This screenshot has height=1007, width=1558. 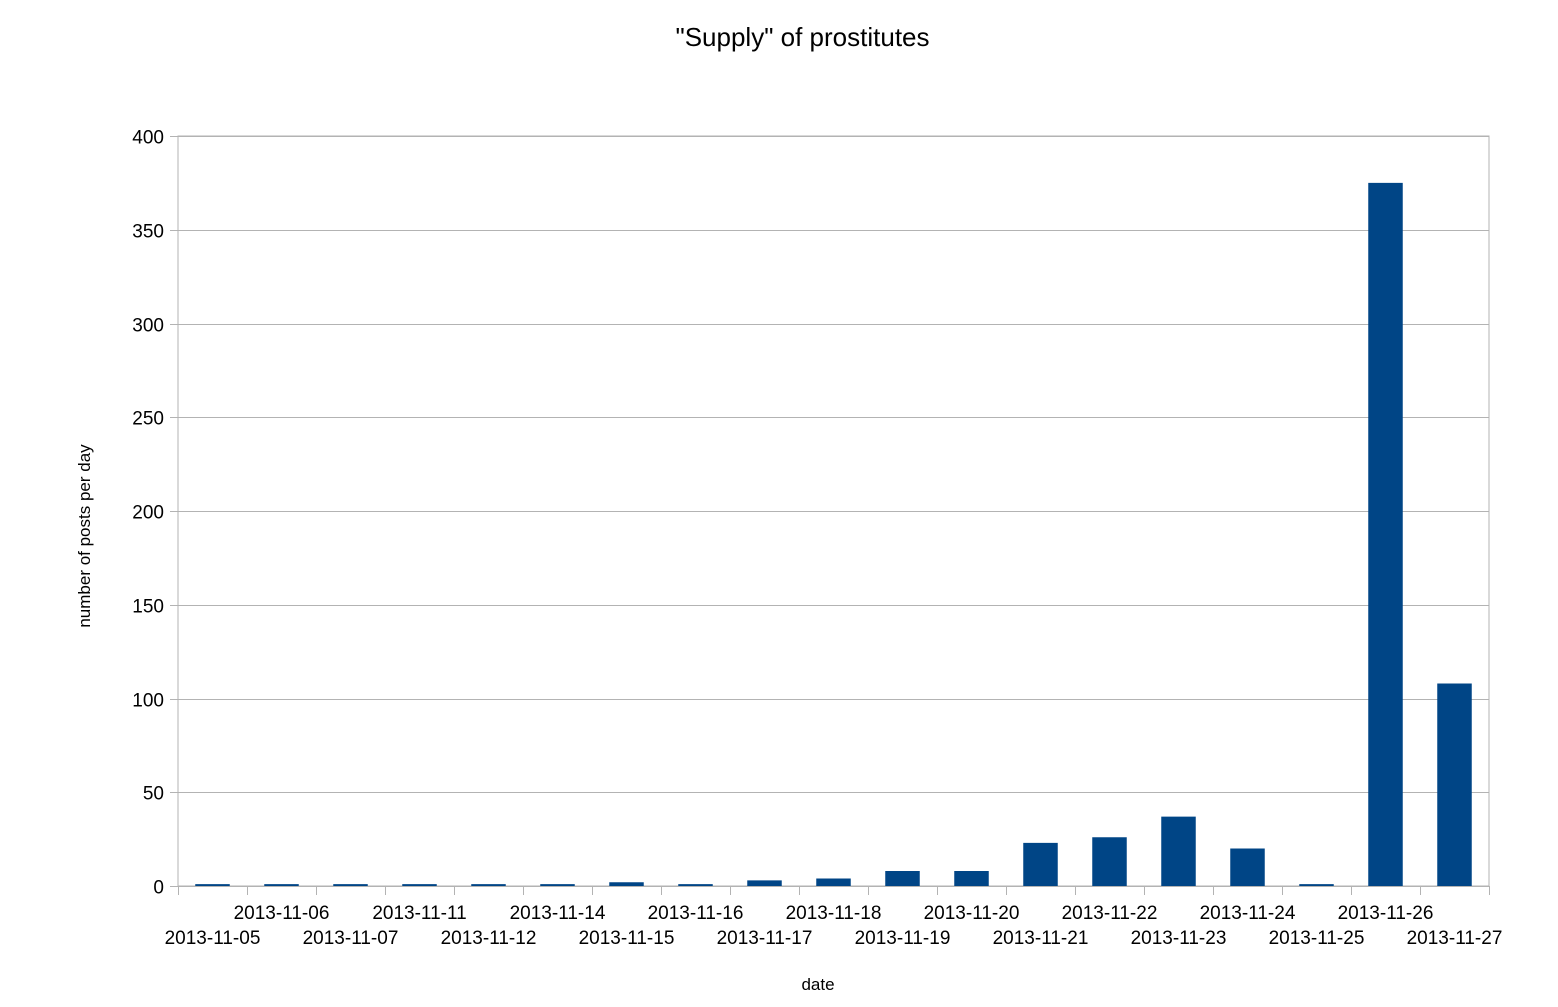 What do you see at coordinates (148, 419) in the screenshot?
I see `y-tick-label: 250` at bounding box center [148, 419].